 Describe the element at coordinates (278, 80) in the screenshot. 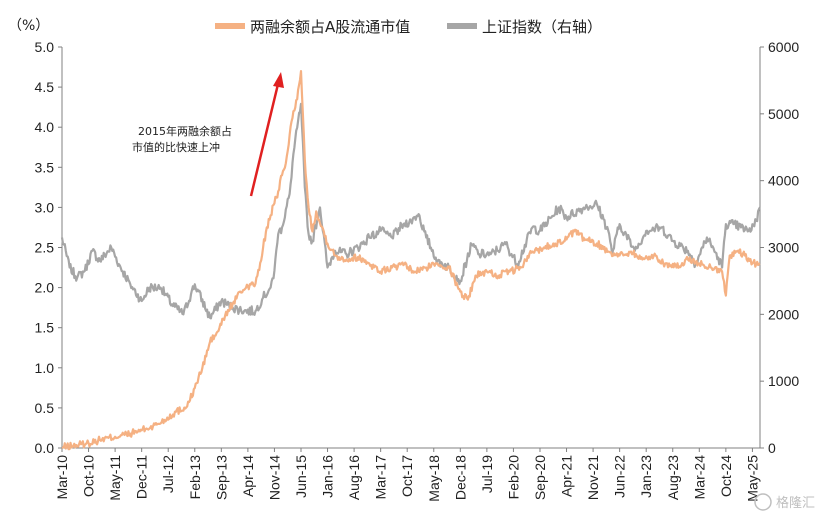

I see `arrow-head` at that location.